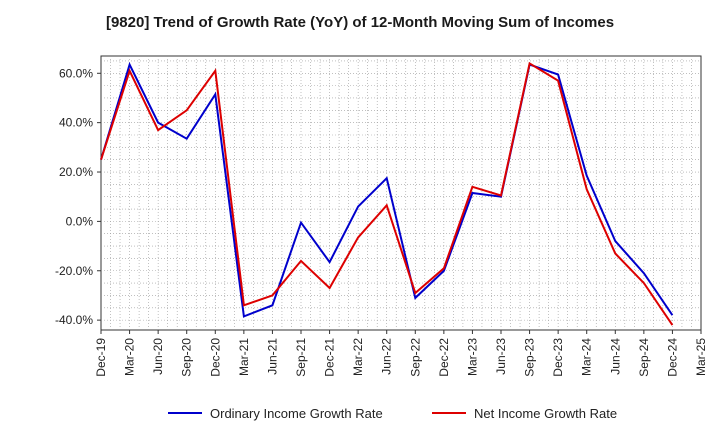  I want to click on x-tick-label: Mar-22, so click(358, 357).